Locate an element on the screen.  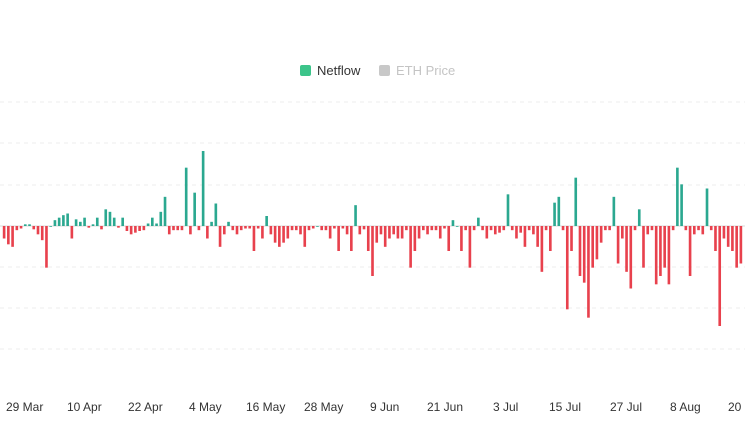
legend-item-netflow: Netflow is located at coordinates (330, 70).